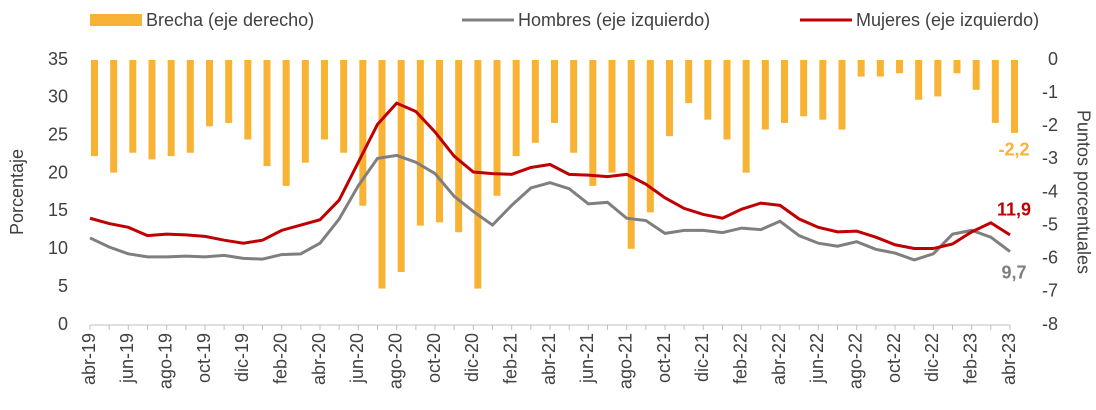 The height and width of the screenshot is (410, 1096). What do you see at coordinates (1050, 125) in the screenshot?
I see `y2-tick-label: -2` at bounding box center [1050, 125].